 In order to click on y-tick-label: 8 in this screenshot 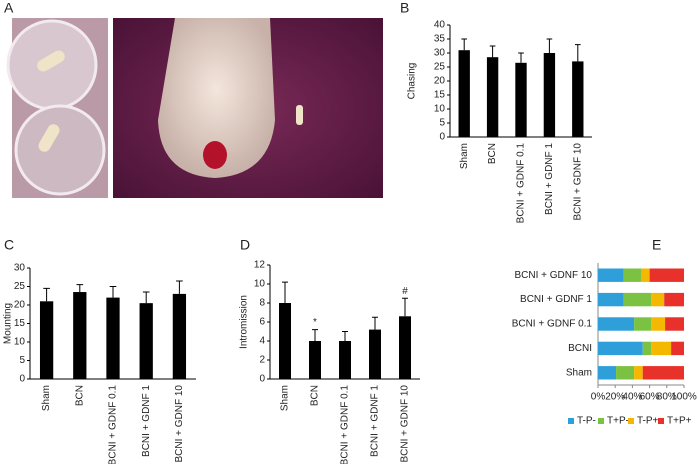, I will do `click(262, 303)`.